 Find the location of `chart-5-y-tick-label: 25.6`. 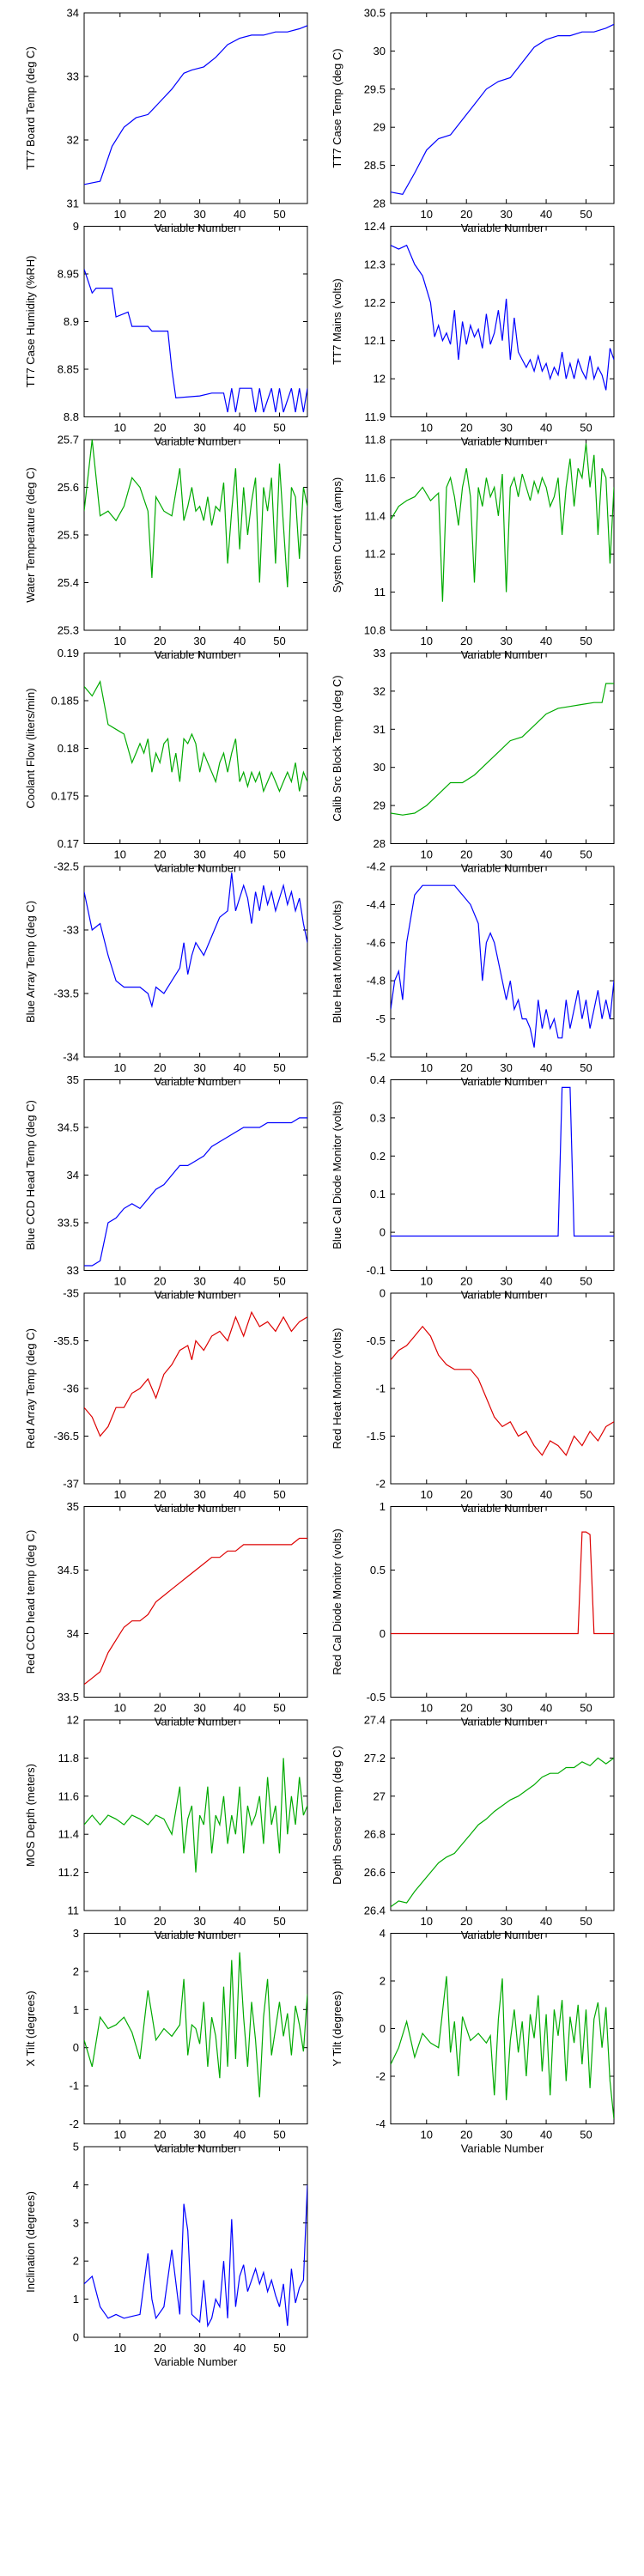

chart-5-y-tick-label: 25.6 is located at coordinates (69, 488).